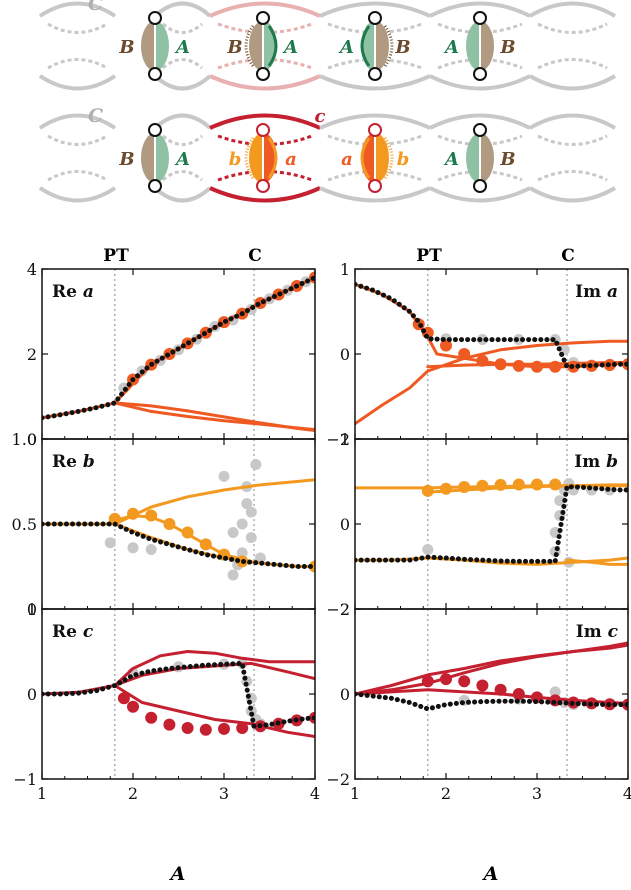 The image size is (631, 890). I want to click on x-axis-label-right: A, so click(490, 874).